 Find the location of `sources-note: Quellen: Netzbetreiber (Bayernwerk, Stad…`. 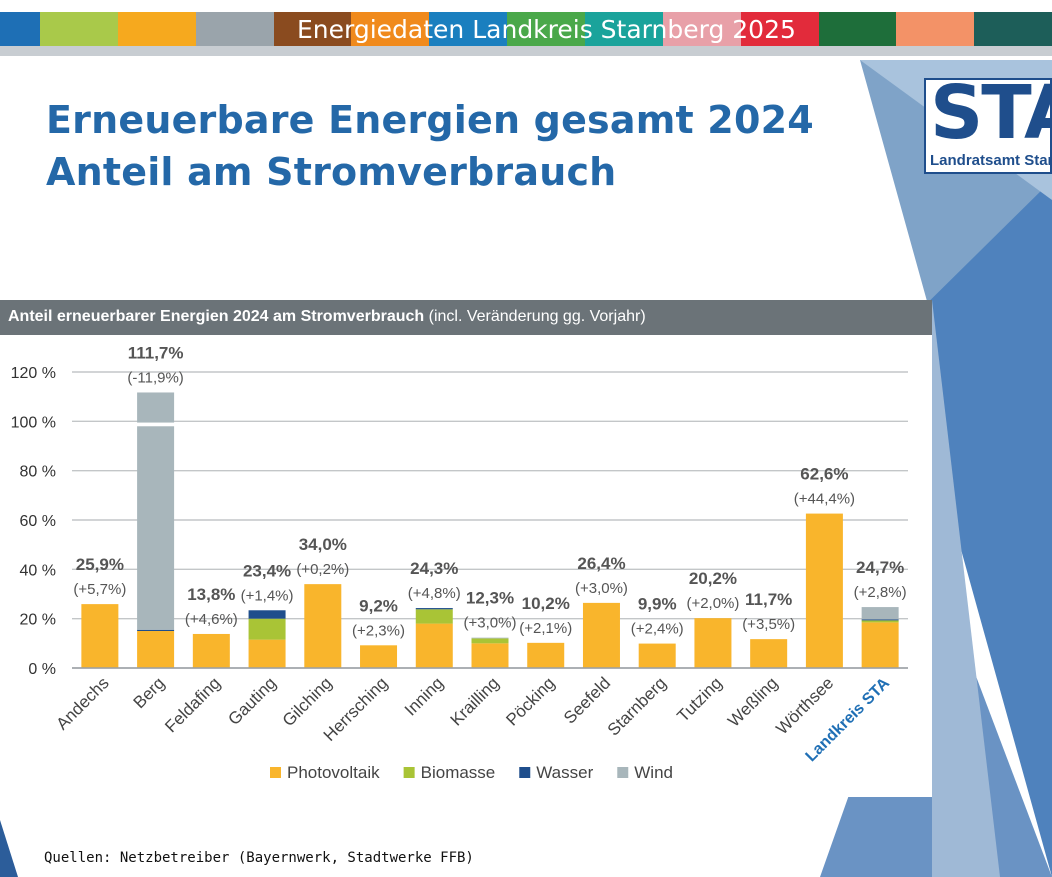

sources-note: Quellen: Netzbetreiber (Bayernwerk, Stad… is located at coordinates (259, 858).